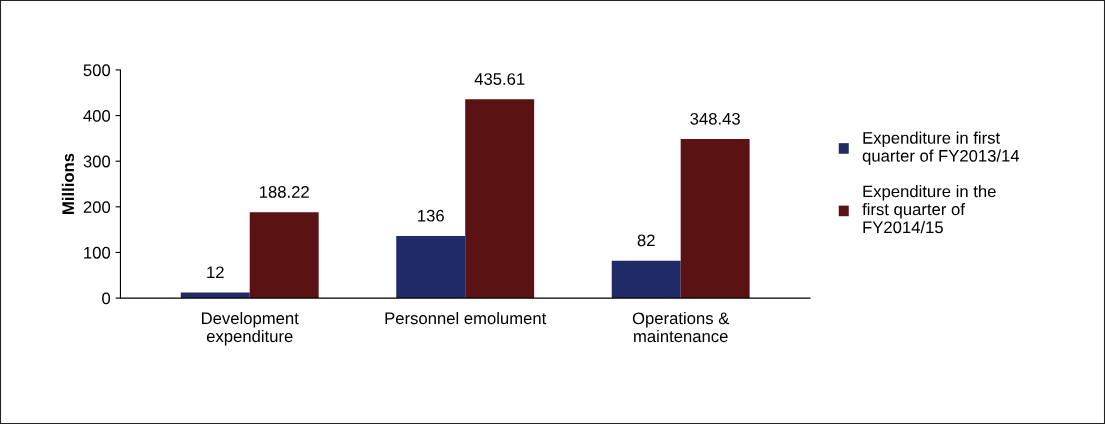 This screenshot has width=1105, height=424. Describe the element at coordinates (97, 115) in the screenshot. I see `y-tick-label: 400` at that location.